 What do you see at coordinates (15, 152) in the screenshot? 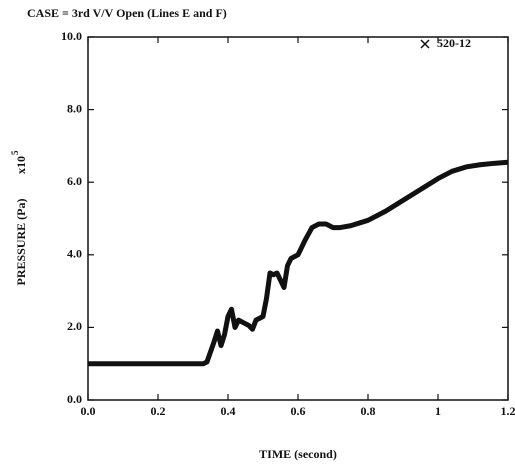
I see `y-multiplier-exponent: 5` at bounding box center [15, 152].